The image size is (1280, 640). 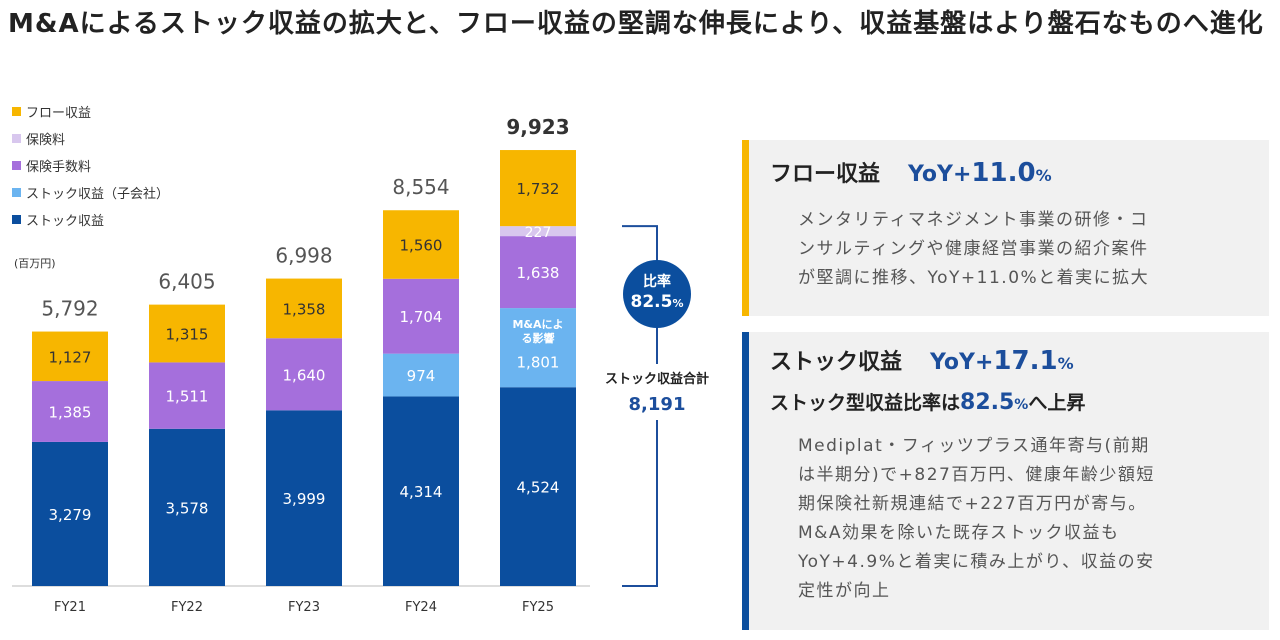 What do you see at coordinates (940, 174) in the screenshot?
I see `flow-yoy-prefix: YoY+` at bounding box center [940, 174].